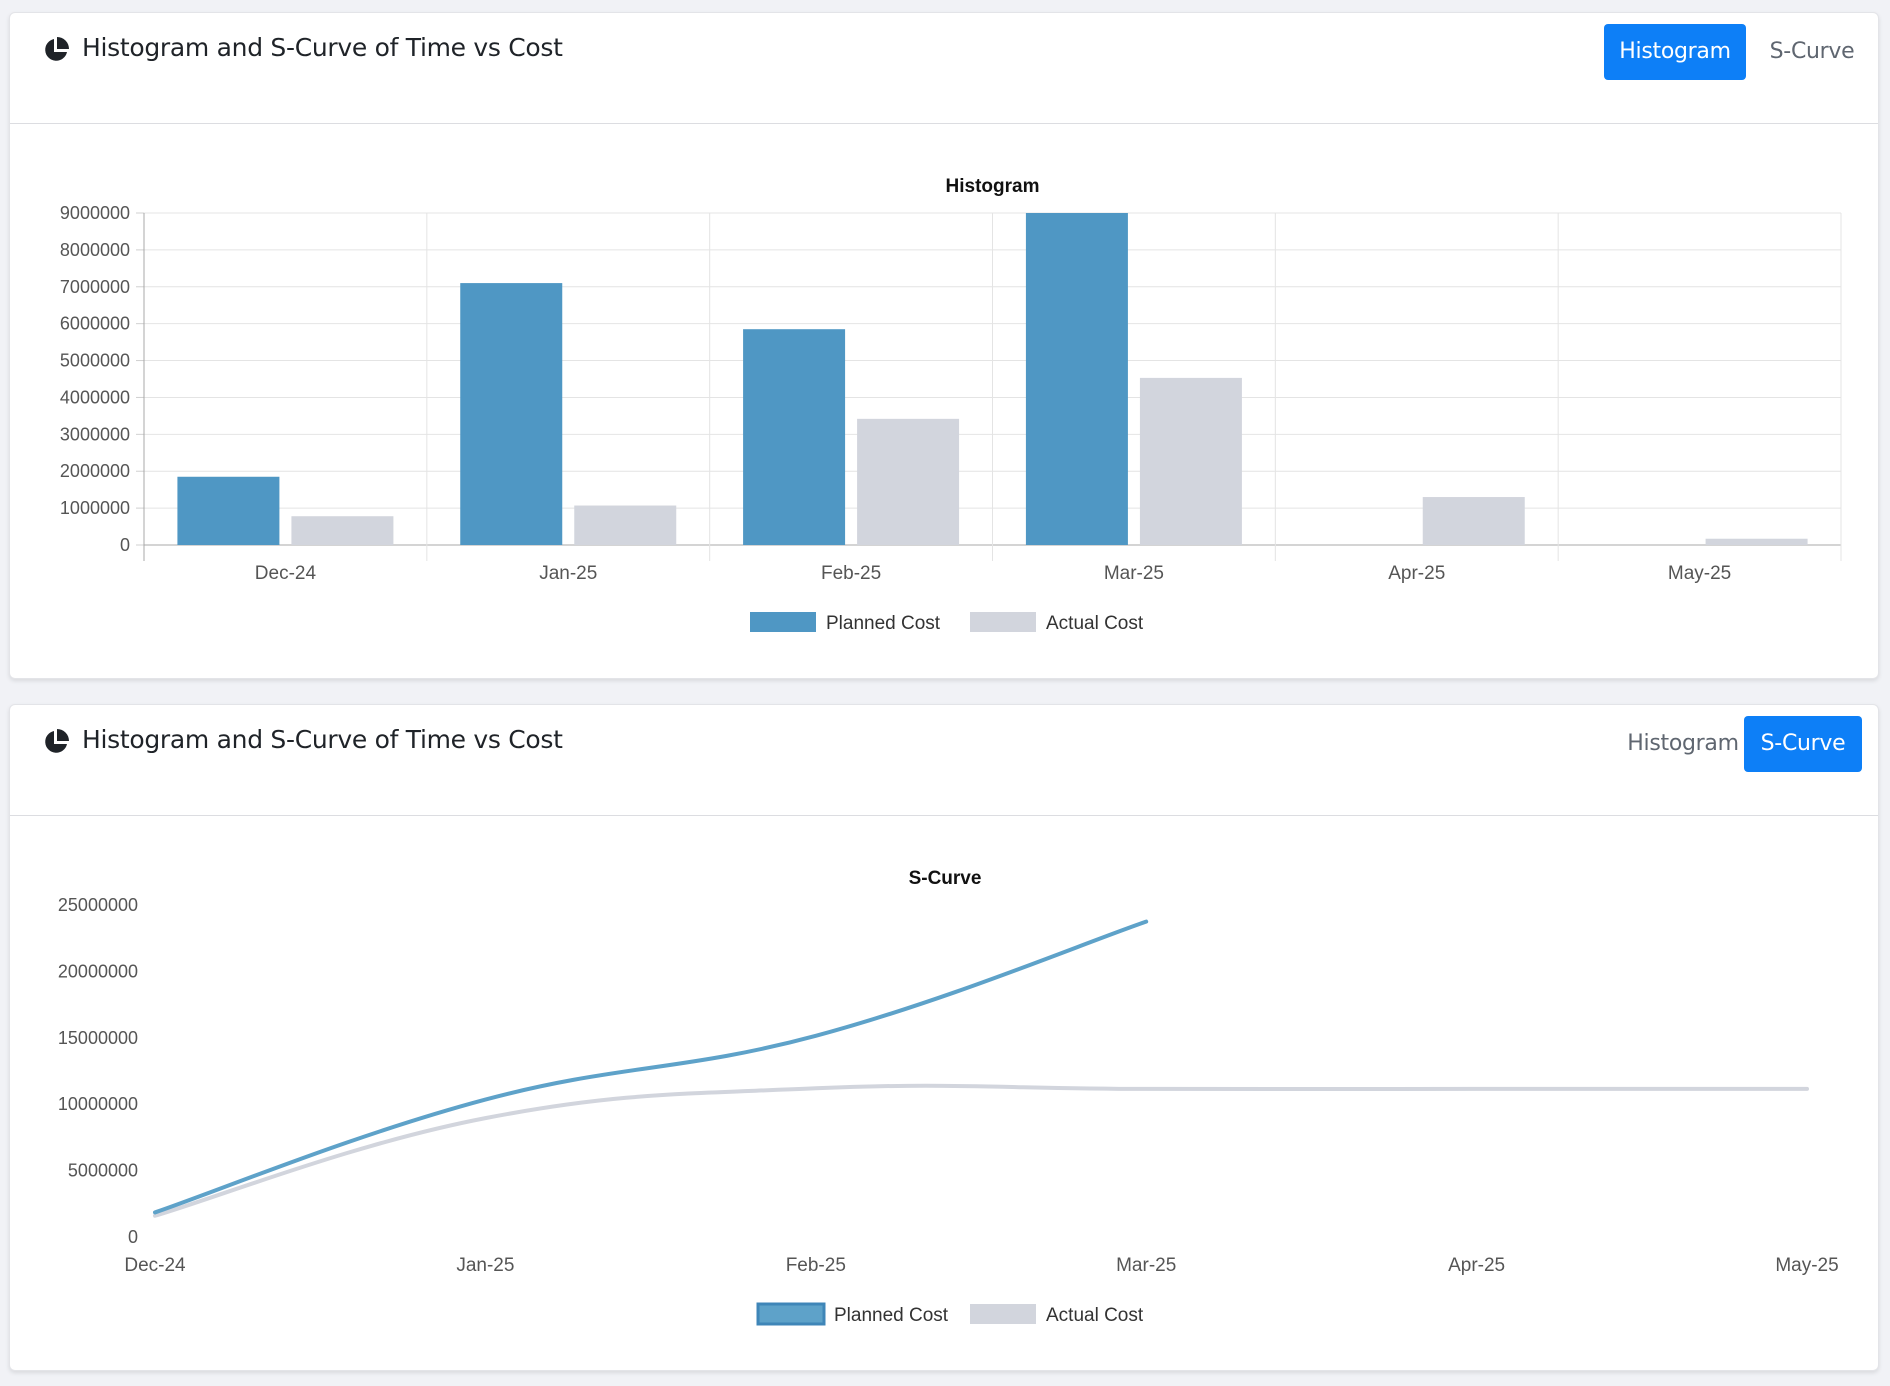 The width and height of the screenshot is (1890, 1386). What do you see at coordinates (95, 250) in the screenshot?
I see `y-tick-label: 8000000` at bounding box center [95, 250].